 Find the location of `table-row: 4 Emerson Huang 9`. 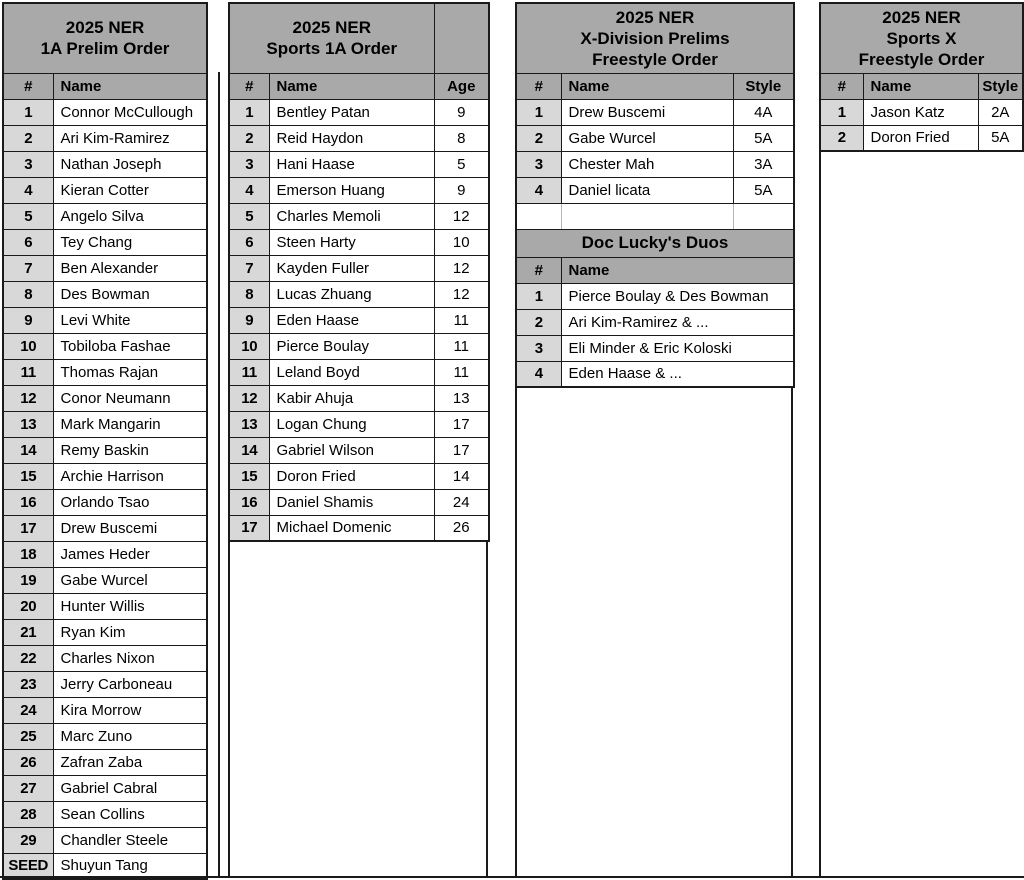

table-row: 4 Emerson Huang 9 is located at coordinates (359, 190).